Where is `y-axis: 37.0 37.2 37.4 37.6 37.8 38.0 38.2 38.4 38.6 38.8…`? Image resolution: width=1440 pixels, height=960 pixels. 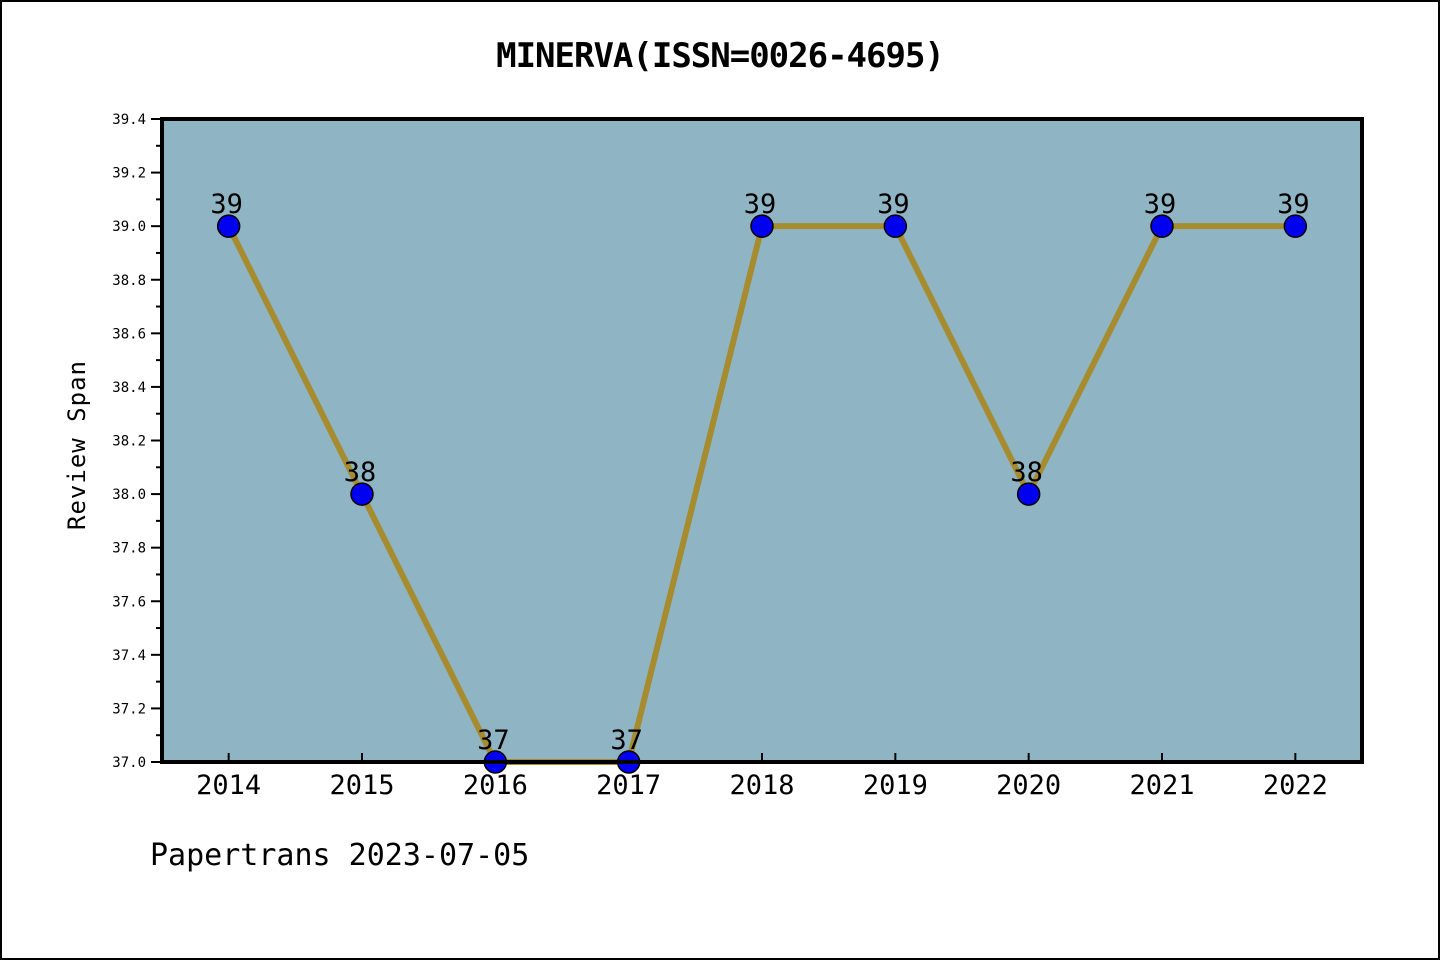
y-axis: 37.0 37.2 37.4 37.6 37.8 38.0 38.2 38.4 38.6 38.8… is located at coordinates (137, 441).